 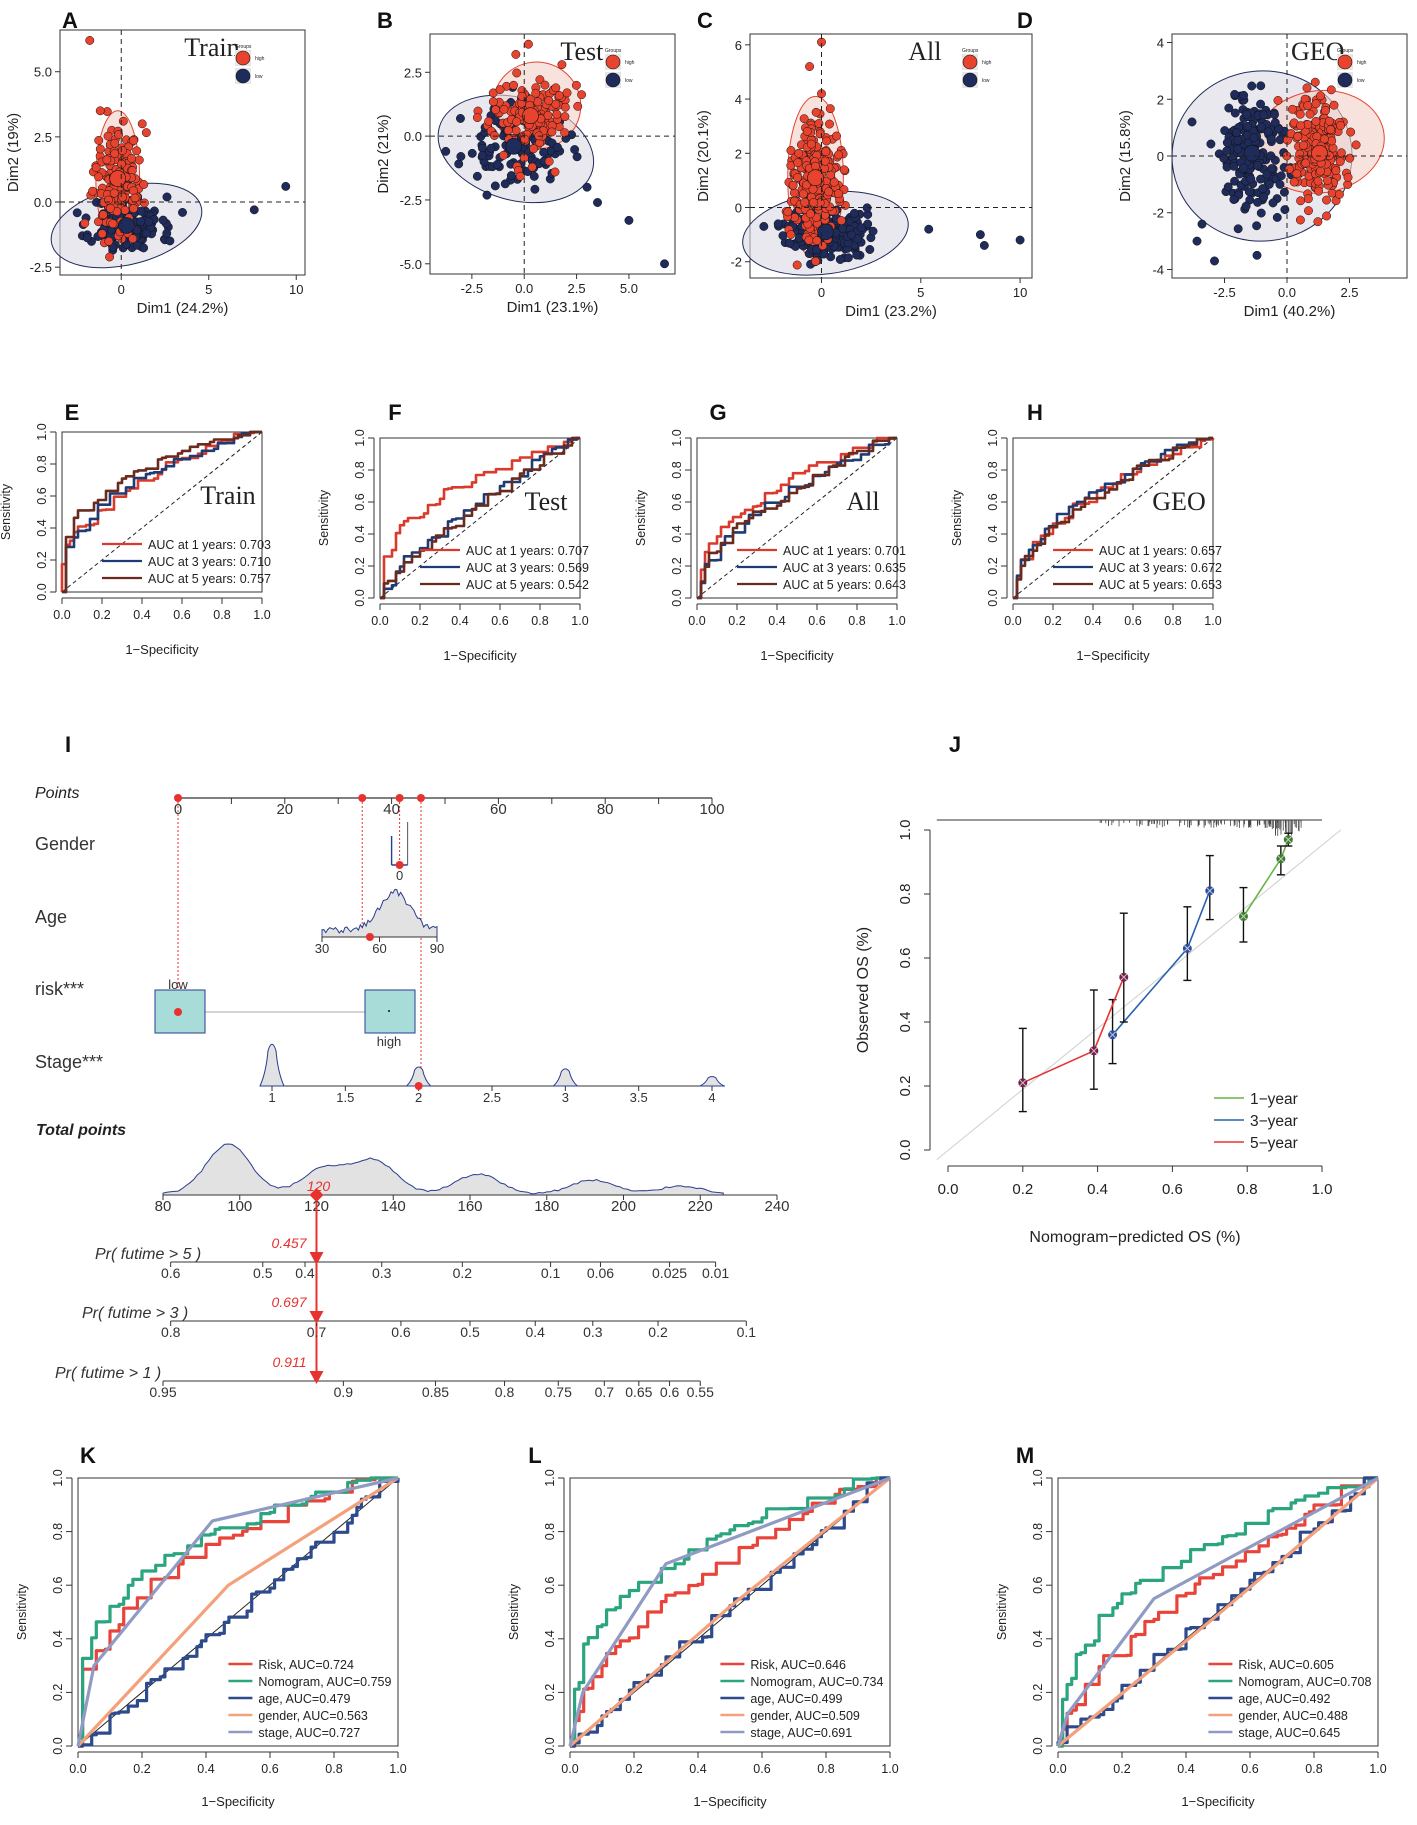 I want to click on age-tick-label: 90, so click(x=437, y=948).